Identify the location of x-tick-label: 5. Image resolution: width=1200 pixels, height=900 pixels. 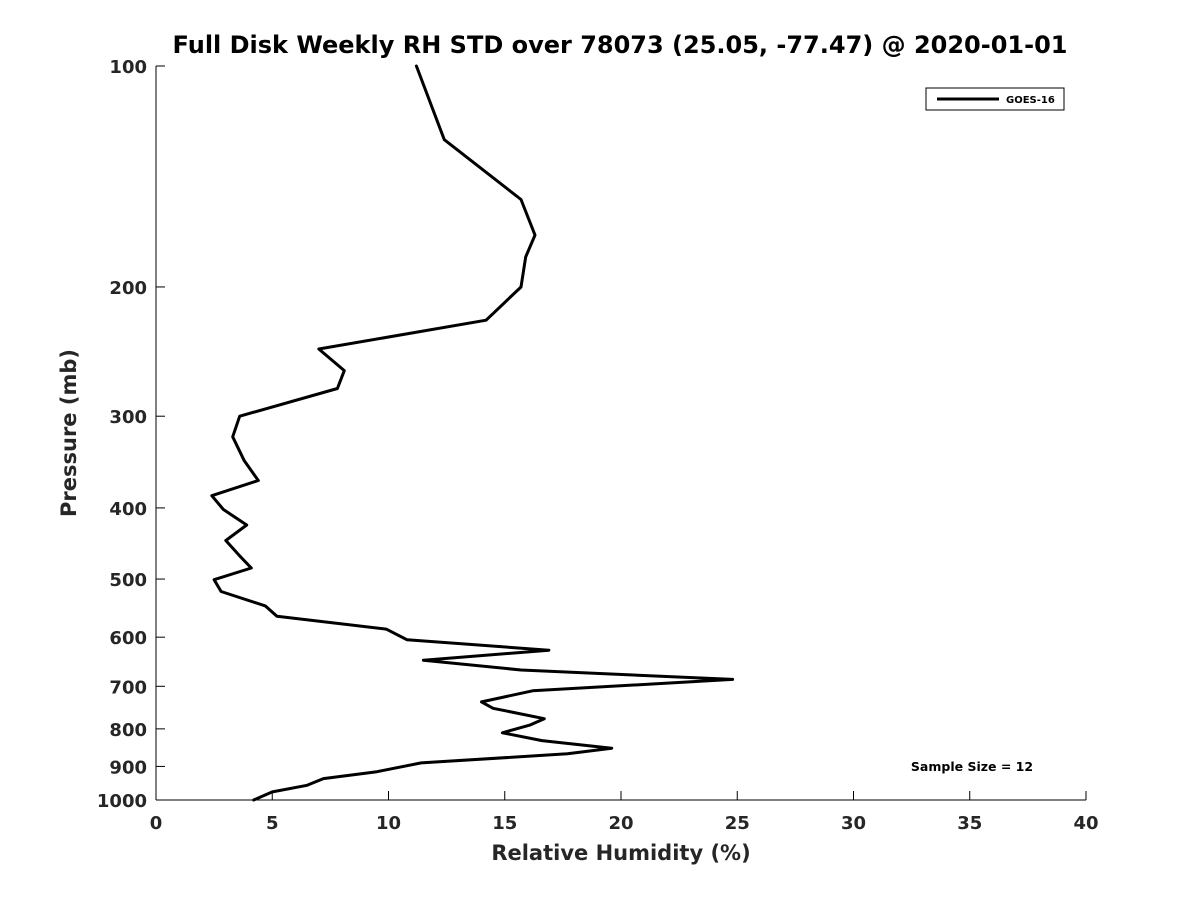
(272, 823).